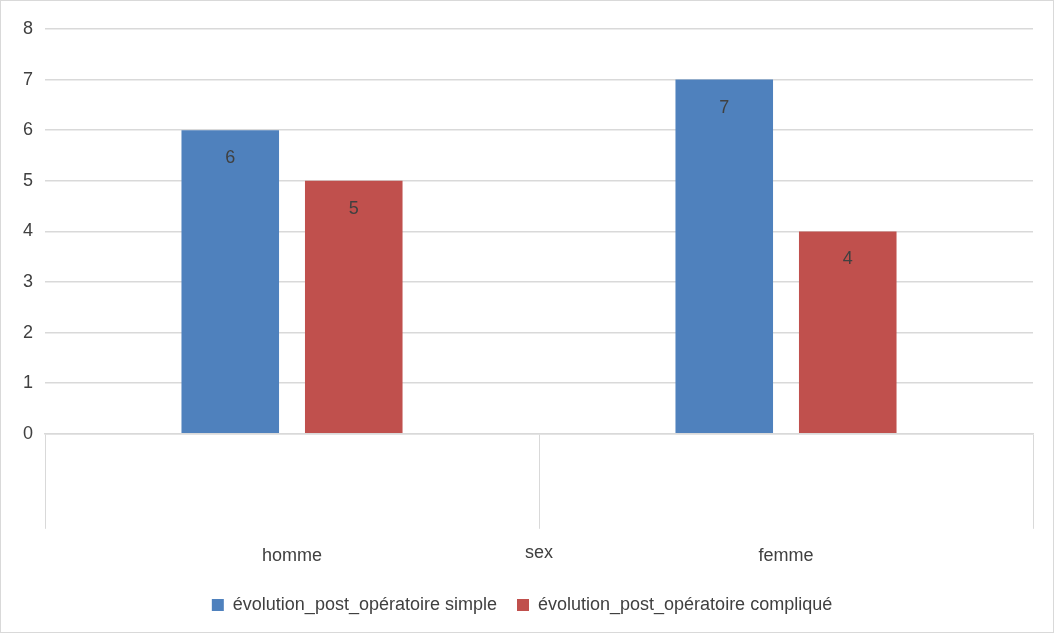 The image size is (1054, 633). What do you see at coordinates (28, 78) in the screenshot?
I see `y-tick-label: 7` at bounding box center [28, 78].